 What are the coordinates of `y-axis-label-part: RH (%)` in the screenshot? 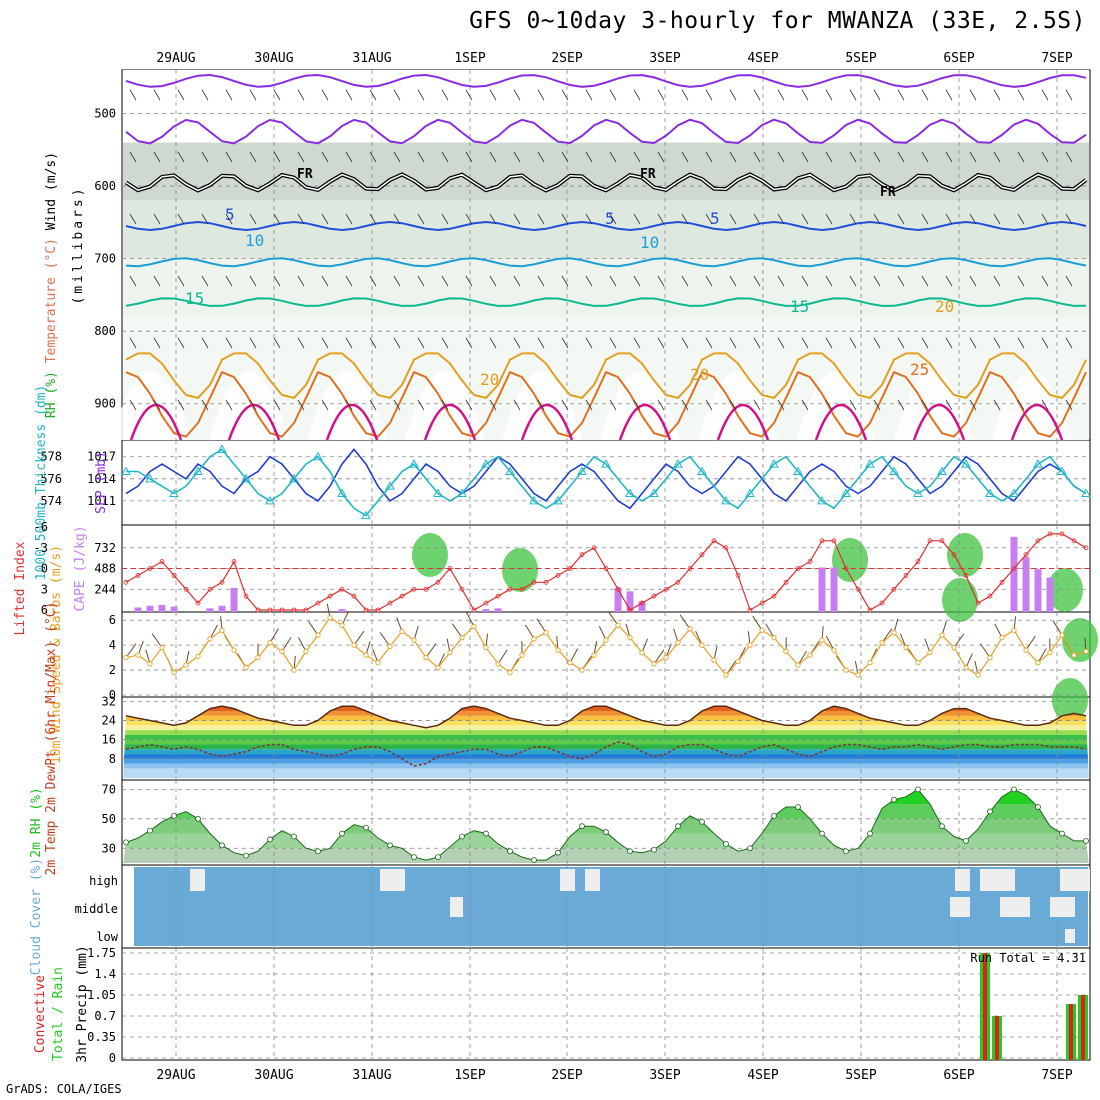 It's located at (51, 390).